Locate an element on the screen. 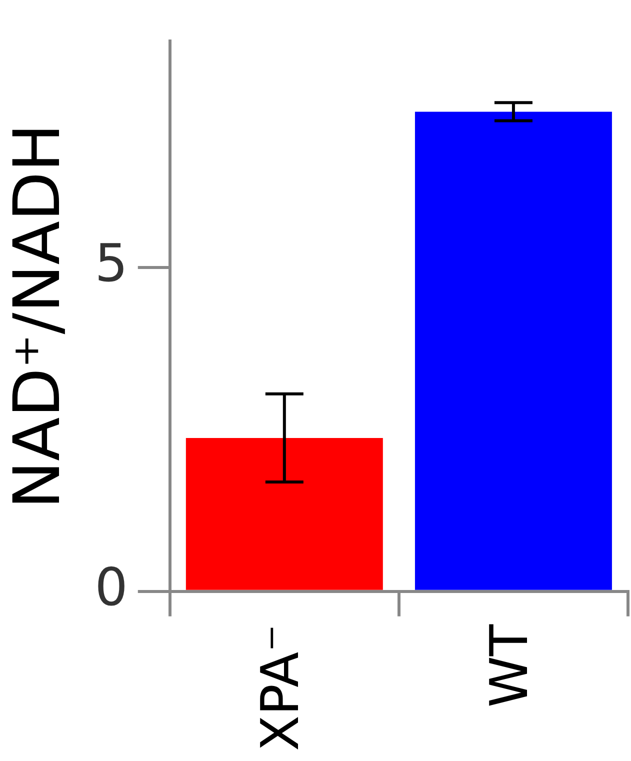 This screenshot has height=761, width=631. y-axis-title: NAD⁺/NADH is located at coordinates (38, 316).